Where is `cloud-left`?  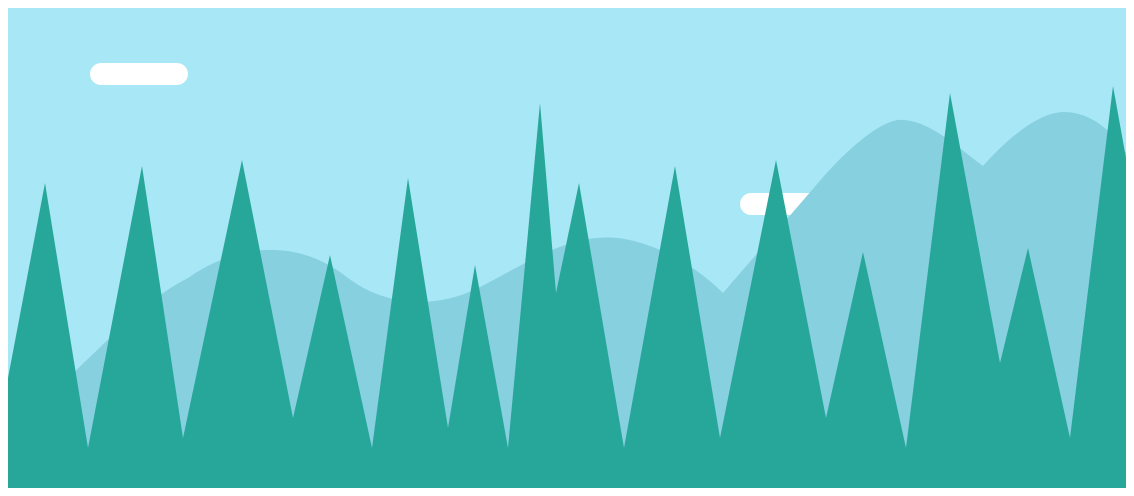
cloud-left is located at coordinates (139, 74).